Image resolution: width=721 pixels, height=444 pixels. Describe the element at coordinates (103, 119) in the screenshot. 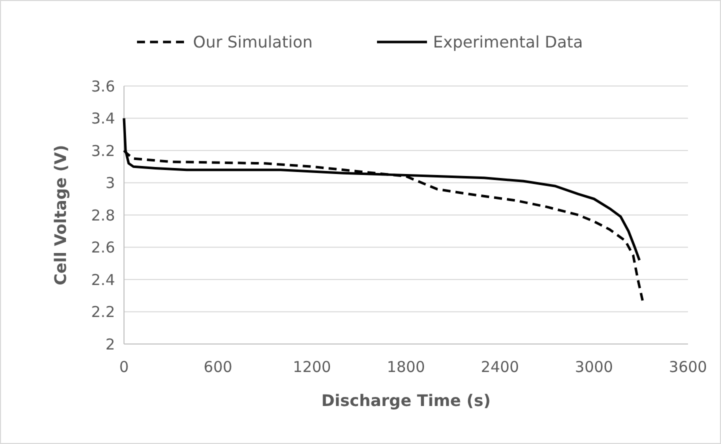

I see `y-tick-label: 3.4` at that location.